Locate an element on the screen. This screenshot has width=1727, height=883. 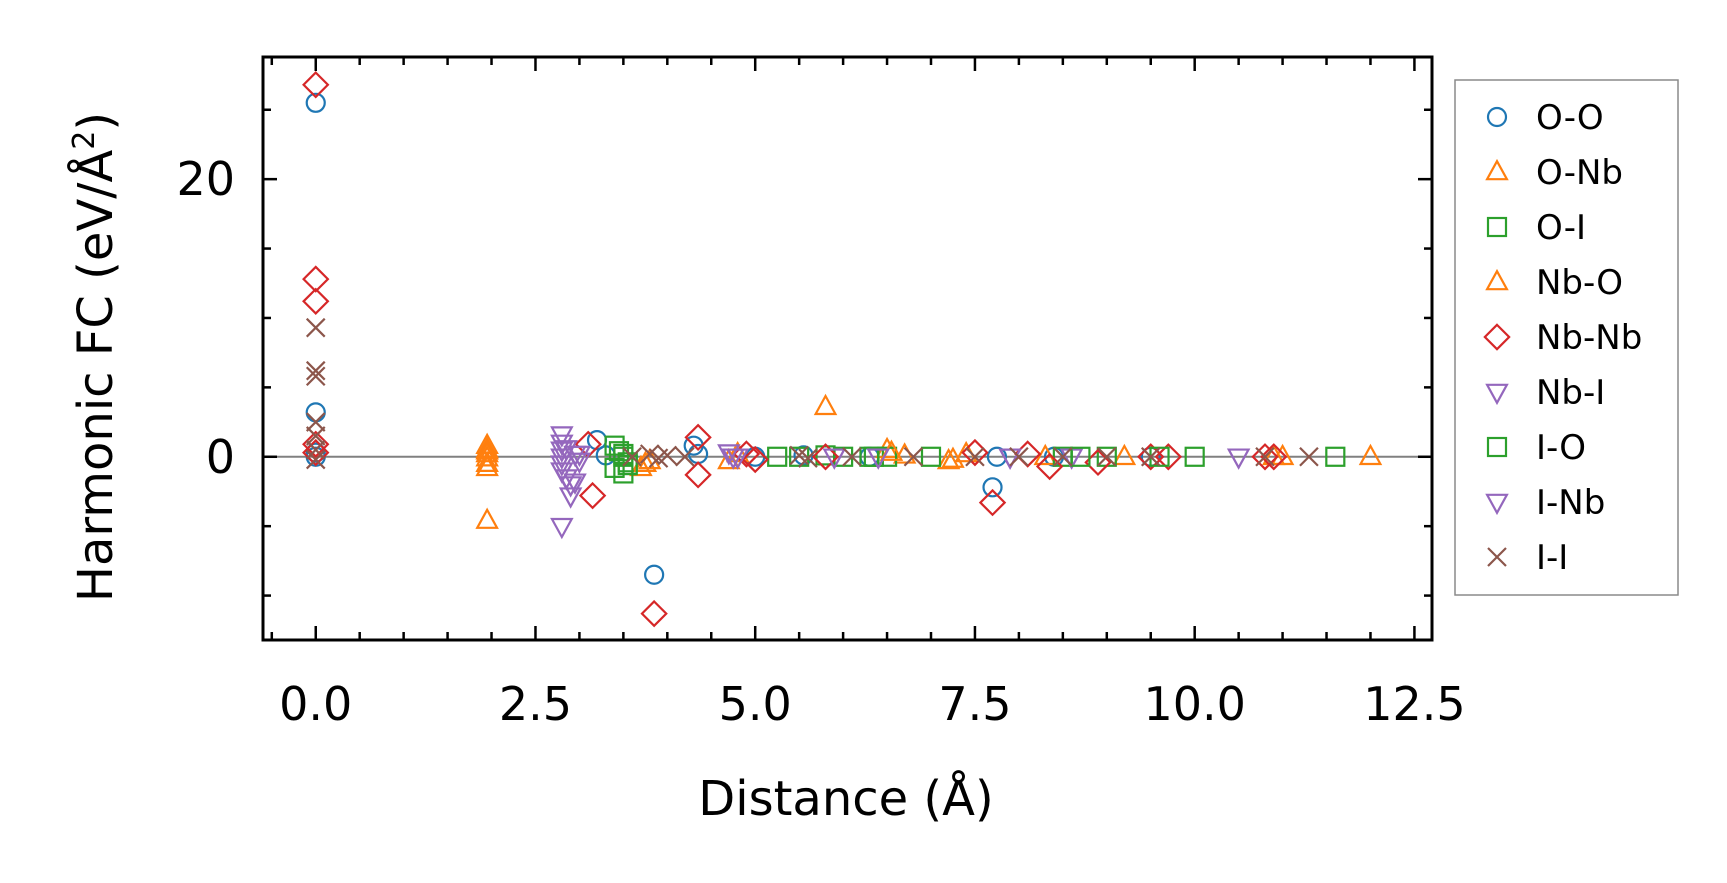
legend-entry: I-Nb is located at coordinates (1545, 503).